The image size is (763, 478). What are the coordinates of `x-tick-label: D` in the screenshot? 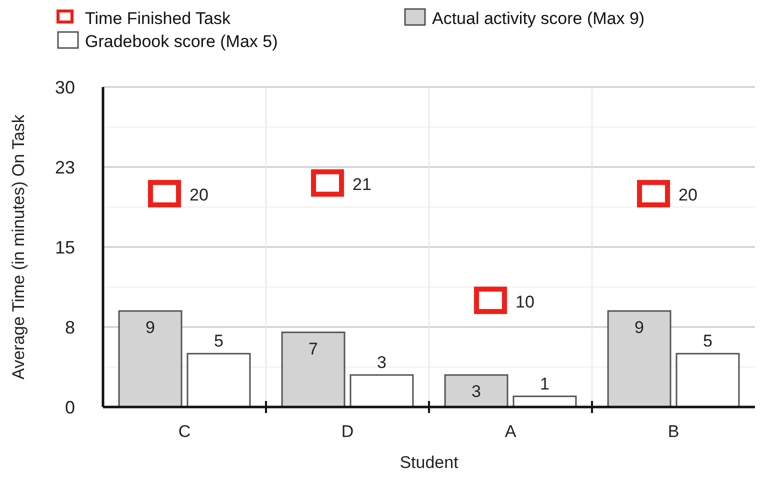 It's located at (347, 431).